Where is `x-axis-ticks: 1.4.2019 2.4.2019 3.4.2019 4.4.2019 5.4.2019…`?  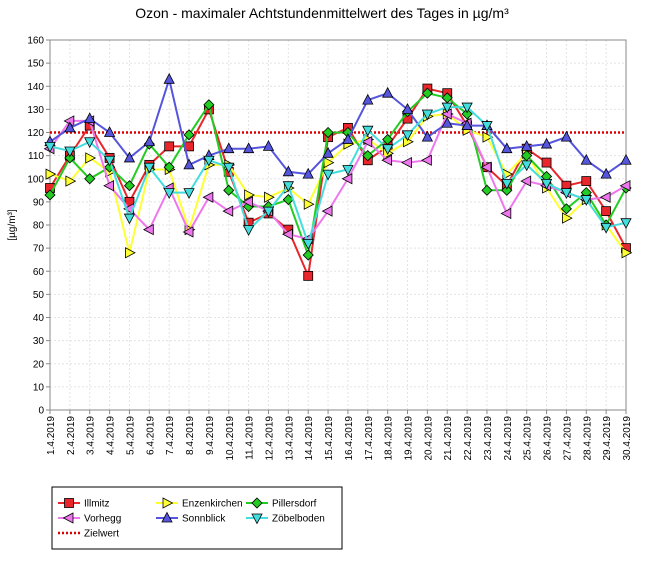
x-axis-ticks: 1.4.2019 2.4.2019 3.4.2019 4.4.2019 5.4.2019… is located at coordinates (339, 435).